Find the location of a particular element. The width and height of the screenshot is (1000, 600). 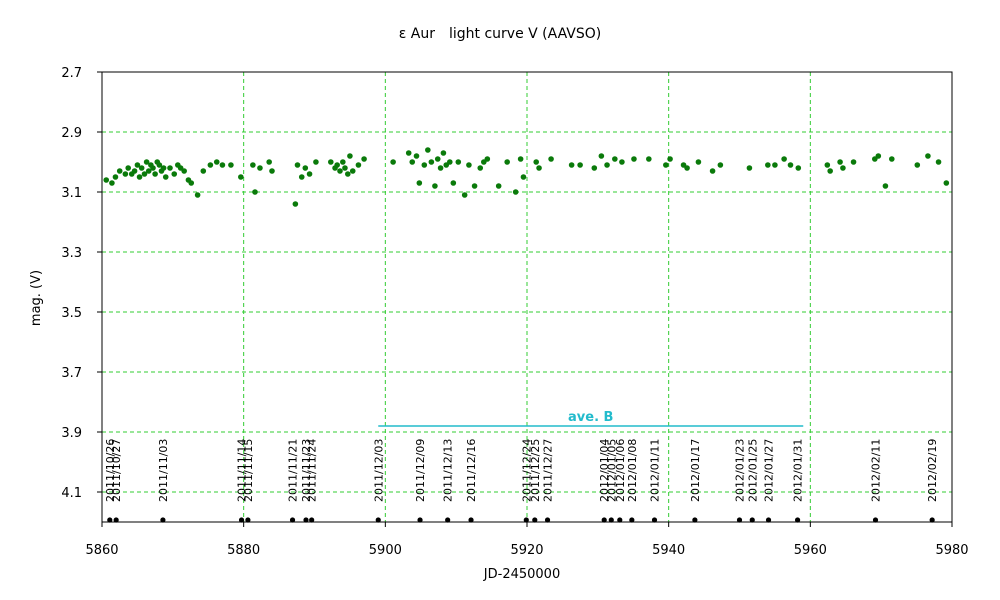

date-label: 2011/12/13 is located at coordinates (448, 470).